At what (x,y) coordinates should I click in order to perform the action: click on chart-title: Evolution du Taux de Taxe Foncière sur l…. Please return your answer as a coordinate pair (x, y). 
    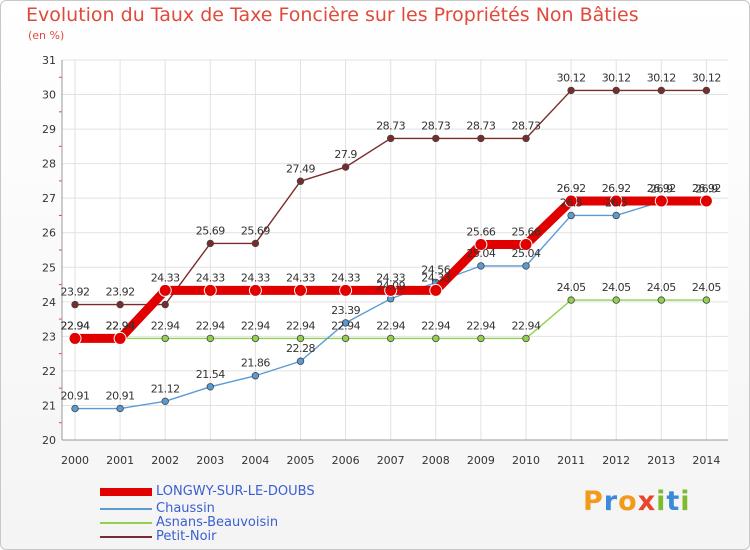
    Looking at the image, I should click on (332, 15).